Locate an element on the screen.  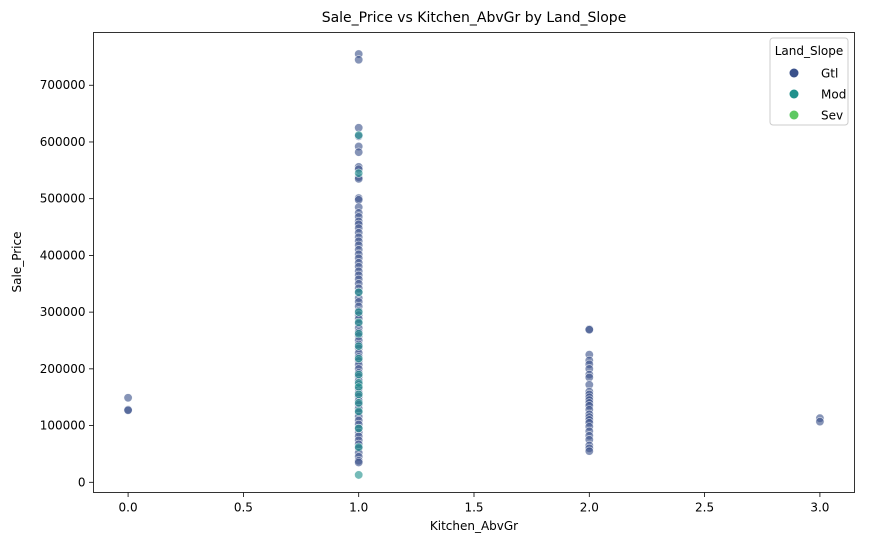
legend-title: Land_Slope is located at coordinates (809, 51).